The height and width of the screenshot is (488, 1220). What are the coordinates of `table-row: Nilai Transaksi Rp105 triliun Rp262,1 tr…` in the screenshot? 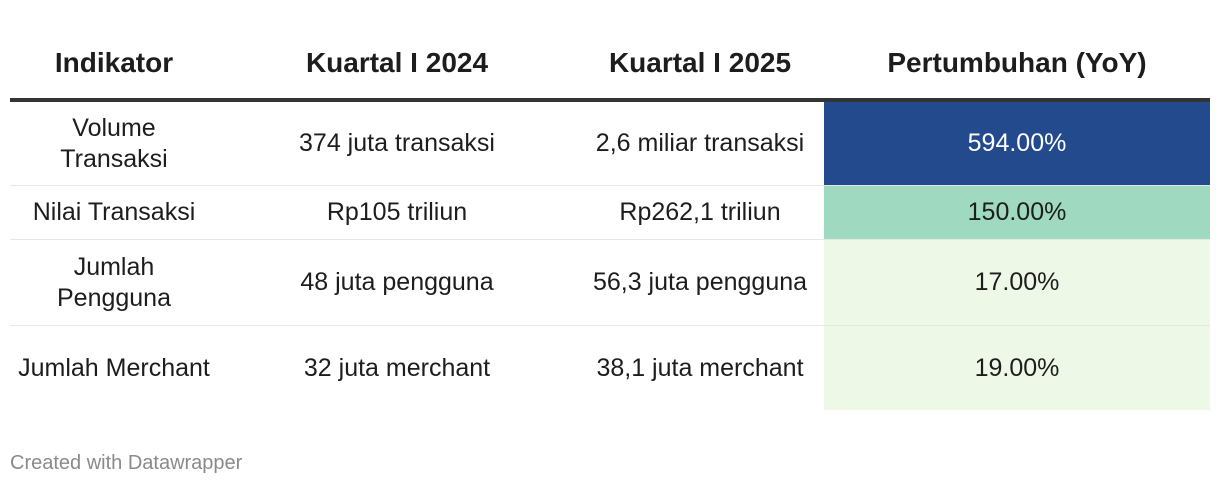 It's located at (610, 212).